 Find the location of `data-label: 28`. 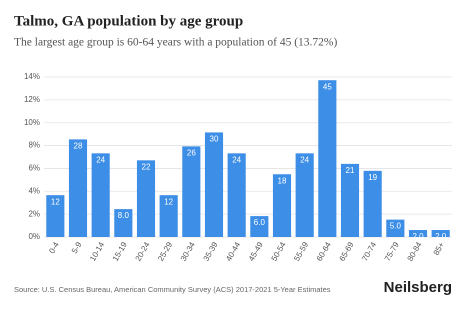

data-label: 28 is located at coordinates (78, 146).